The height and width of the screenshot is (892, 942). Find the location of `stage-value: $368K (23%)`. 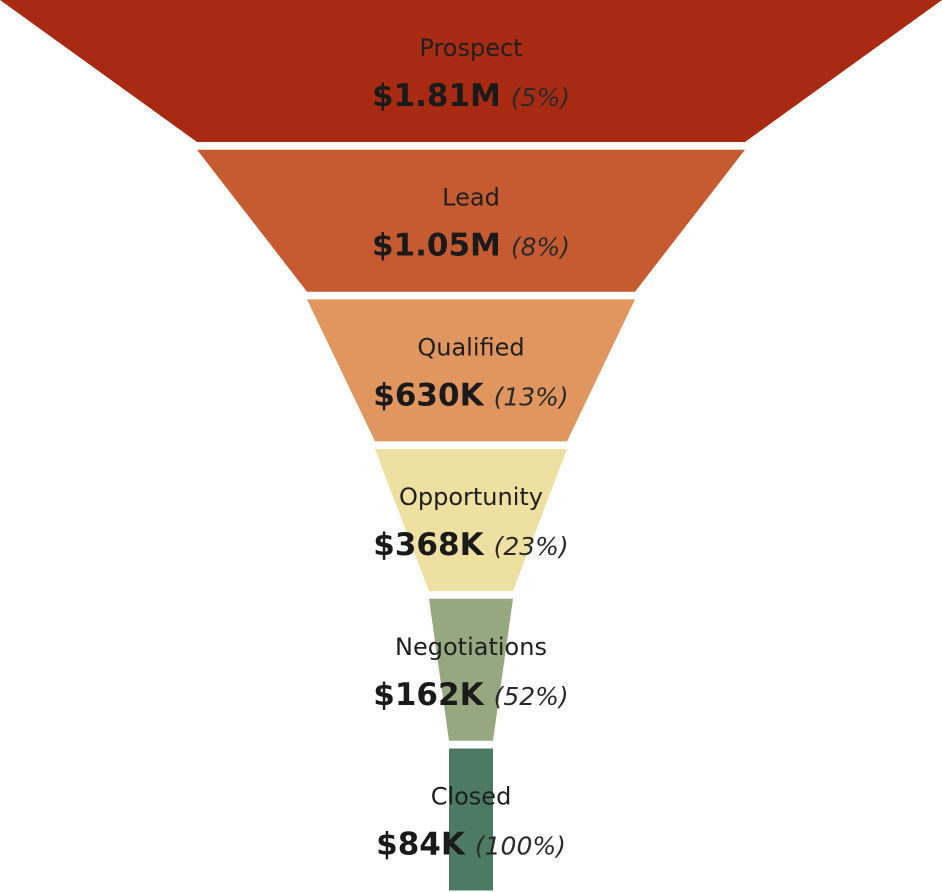

stage-value: $368K (23%) is located at coordinates (470, 545).